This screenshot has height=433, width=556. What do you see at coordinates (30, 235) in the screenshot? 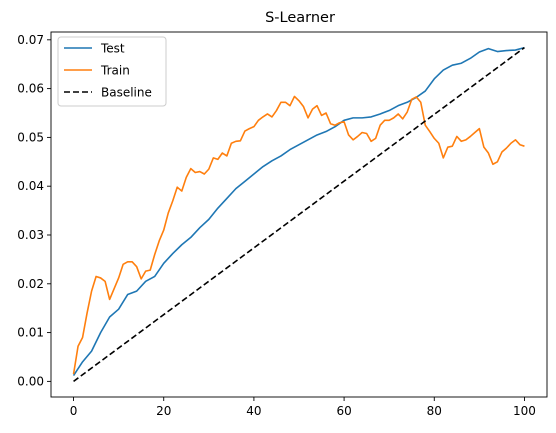
I see `y-tick-label: 0.03` at bounding box center [30, 235].